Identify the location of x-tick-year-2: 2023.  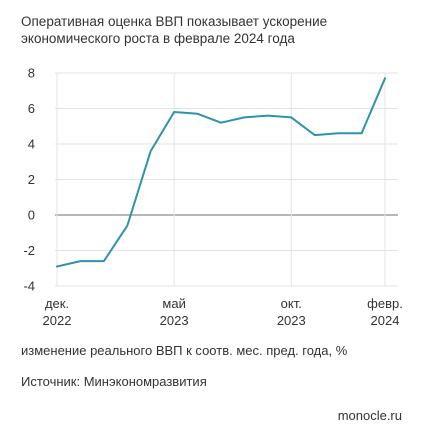
(291, 320).